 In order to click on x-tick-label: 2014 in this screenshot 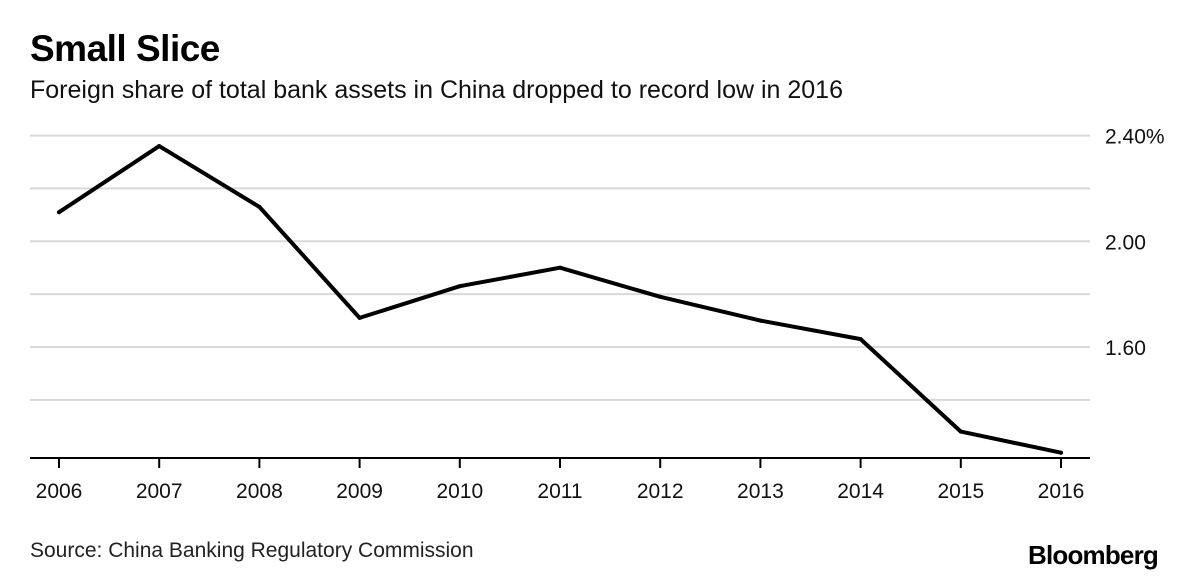, I will do `click(860, 491)`.